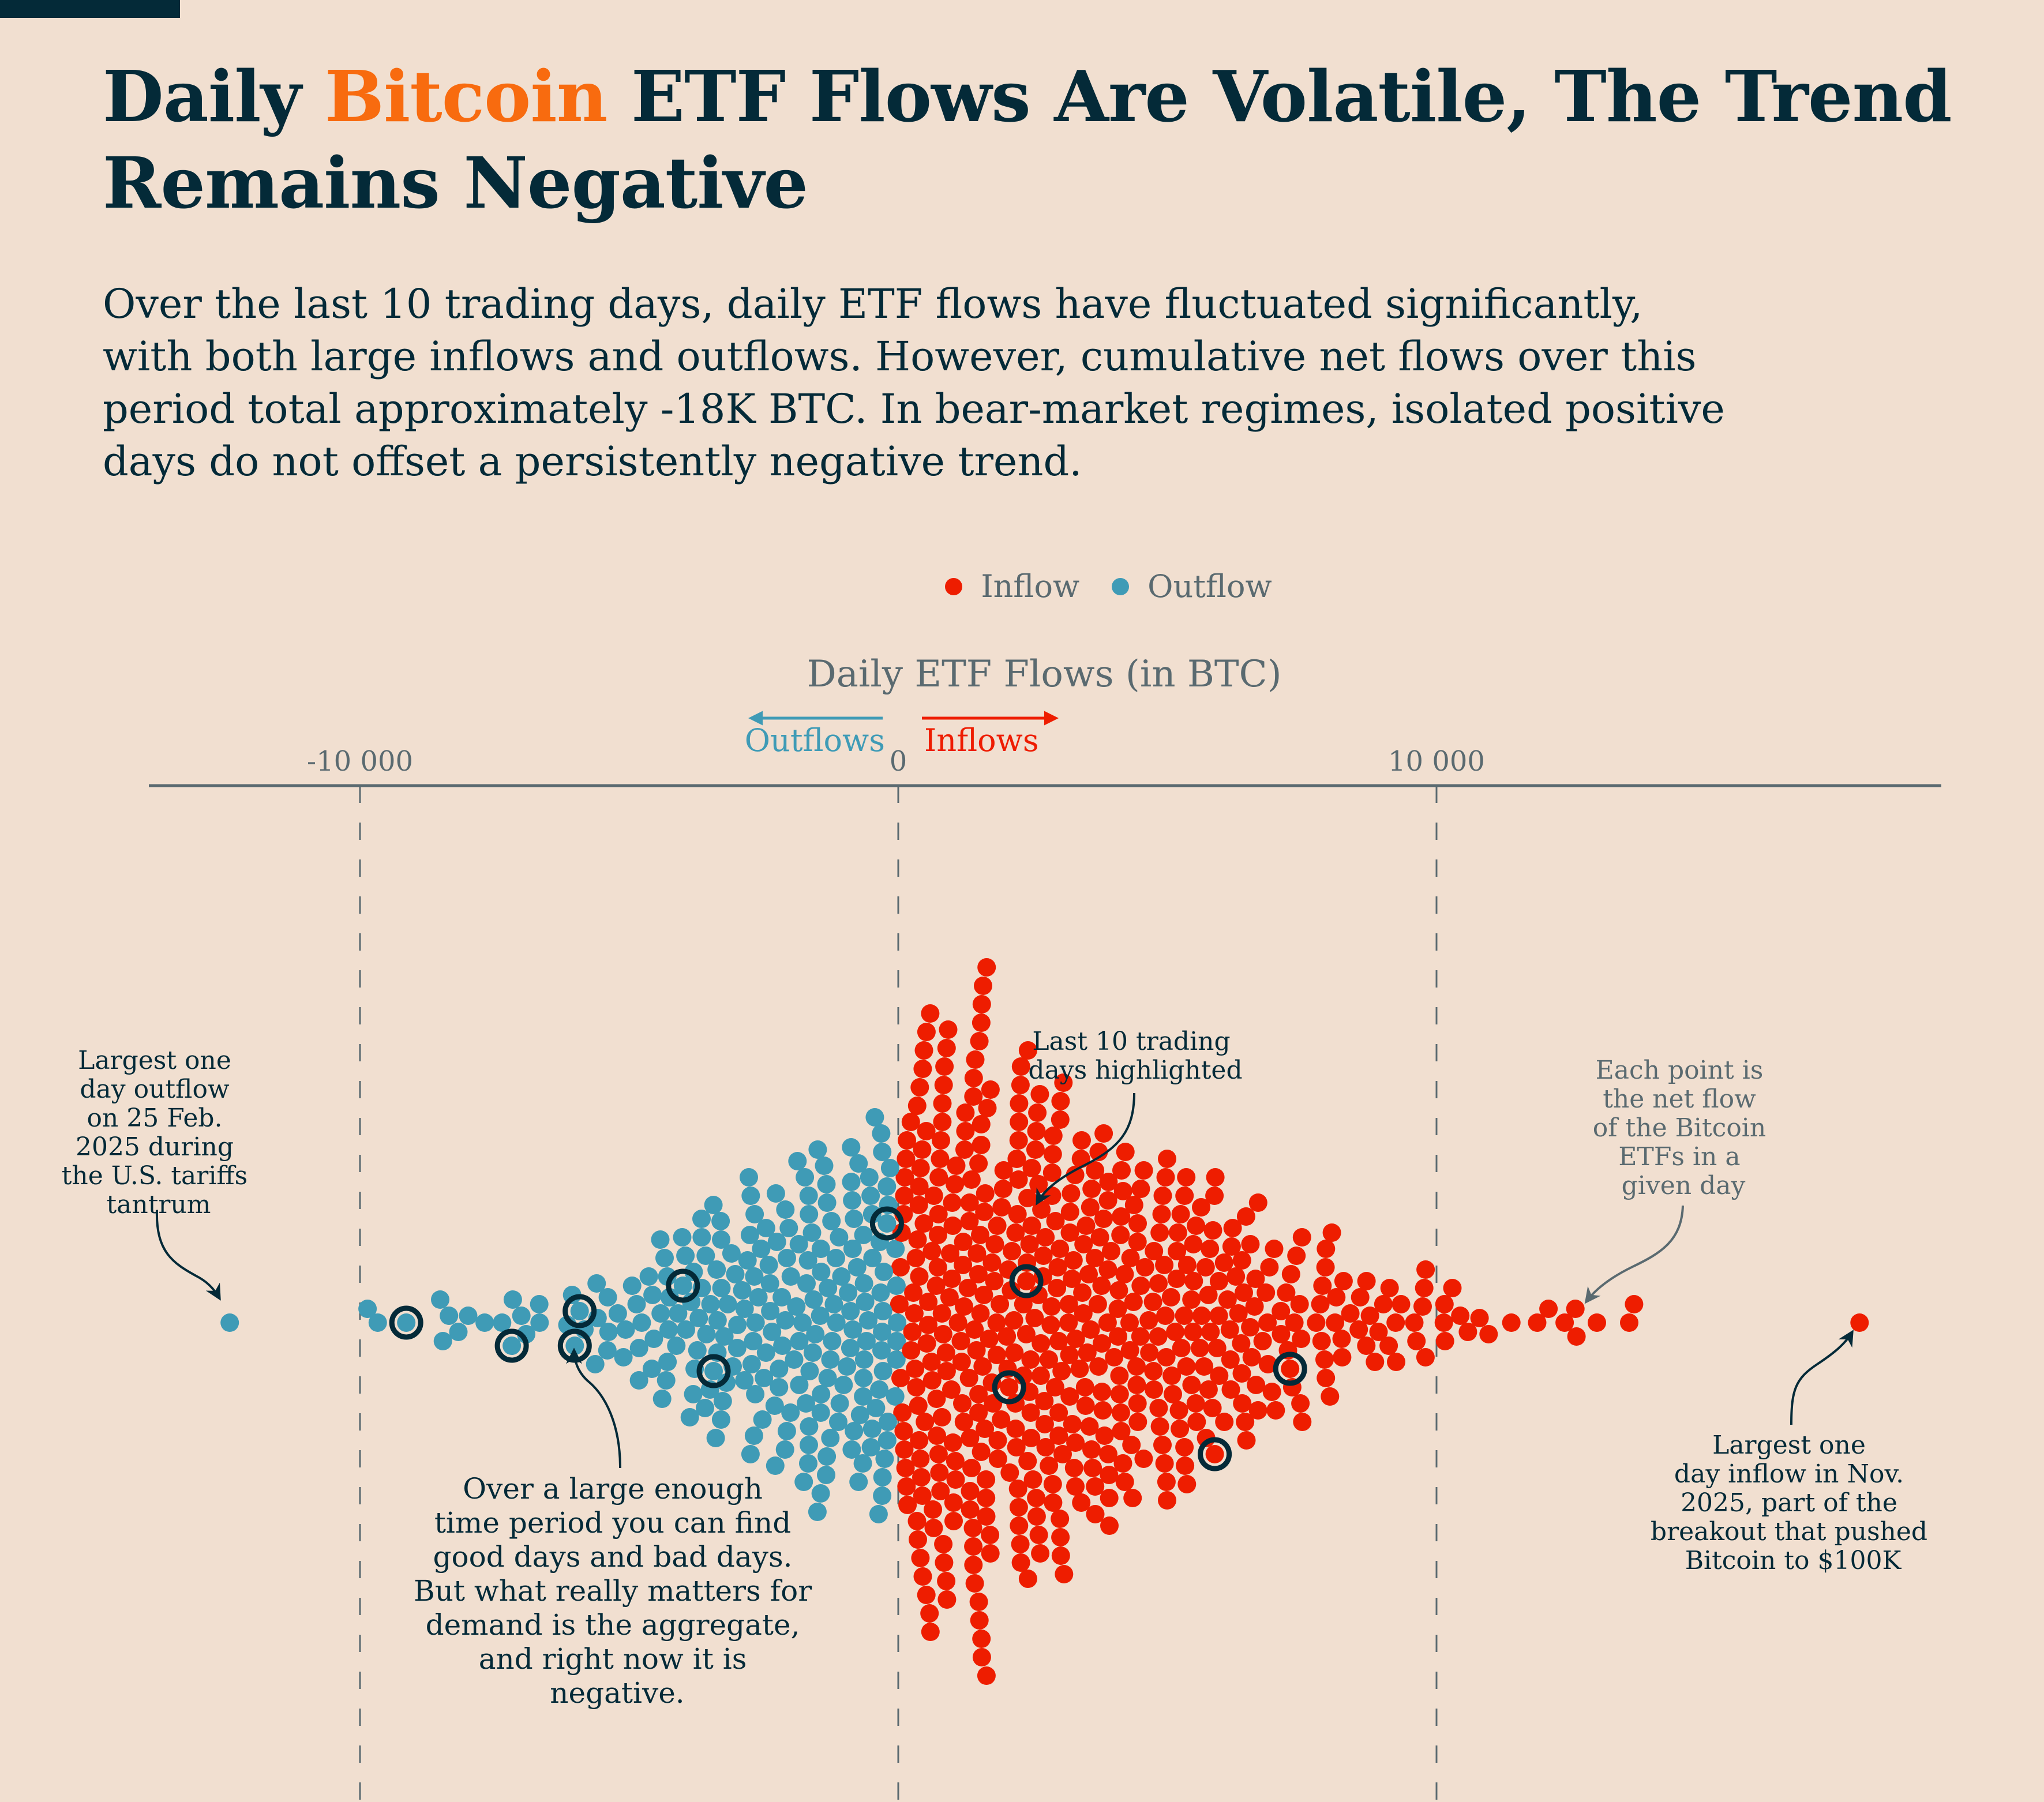 The height and width of the screenshot is (1802, 2044). I want to click on highlight-ring, so click(579, 1311).